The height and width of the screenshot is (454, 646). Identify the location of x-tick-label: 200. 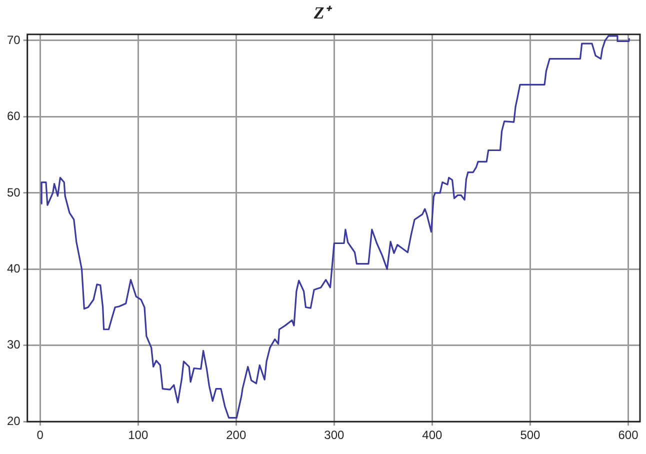
(236, 435).